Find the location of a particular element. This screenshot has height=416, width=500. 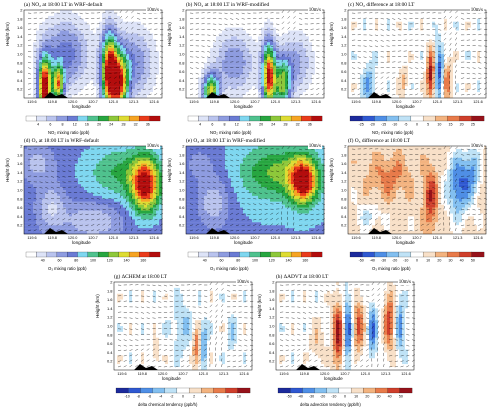

x-tick-label: 121.0 is located at coordinates (114, 102).